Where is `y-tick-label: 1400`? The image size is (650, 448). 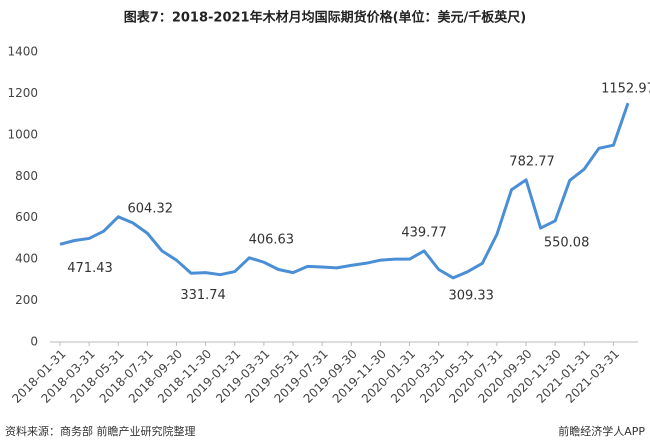
y-tick-label: 1400 is located at coordinates (22, 52).